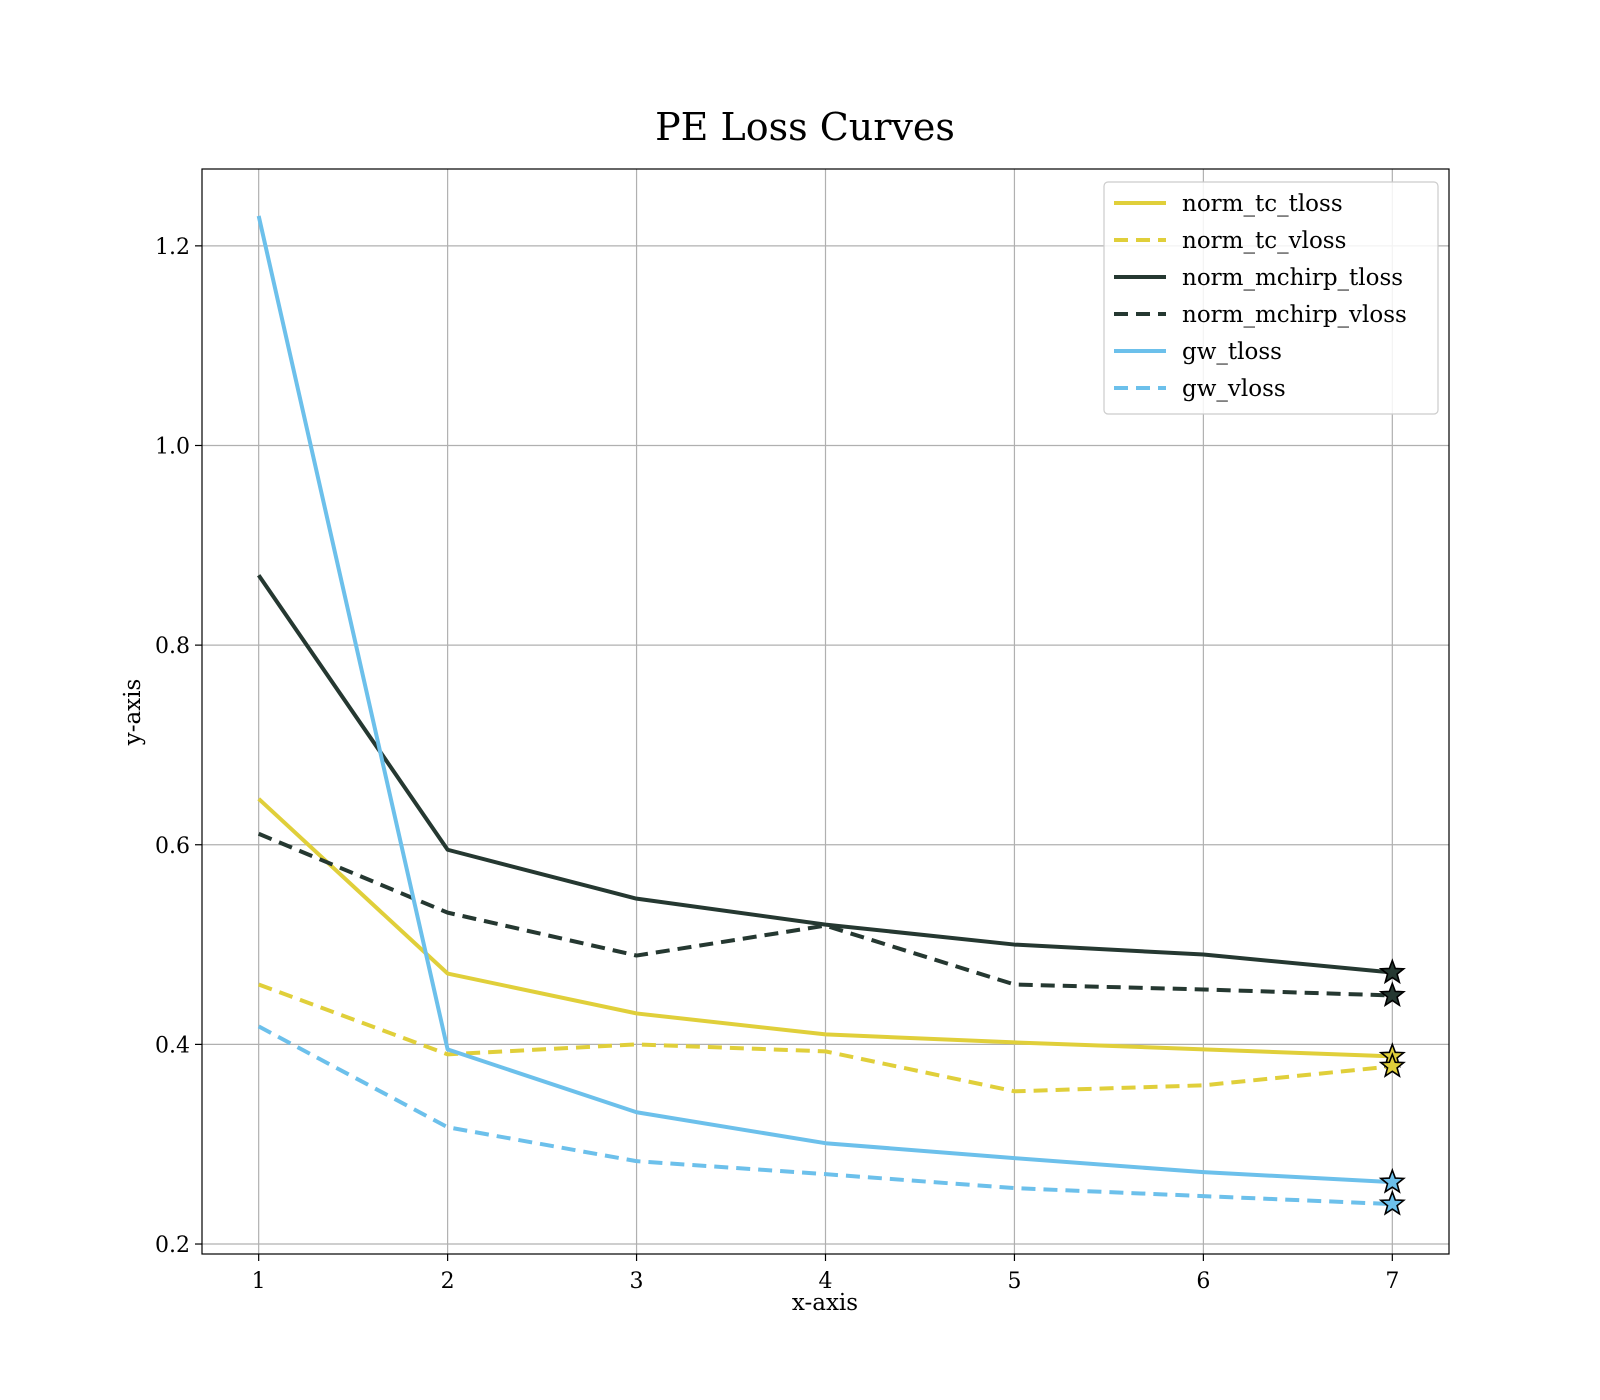 The image size is (1600, 1400). Describe the element at coordinates (1392, 1202) in the screenshot. I see `final-point-star-gw-vloss` at that location.